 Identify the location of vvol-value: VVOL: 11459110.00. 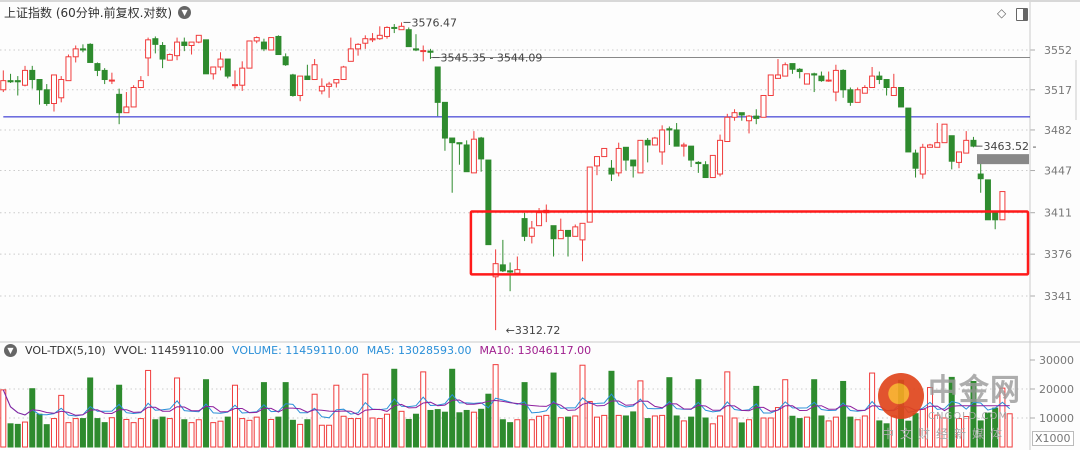
(169, 350).